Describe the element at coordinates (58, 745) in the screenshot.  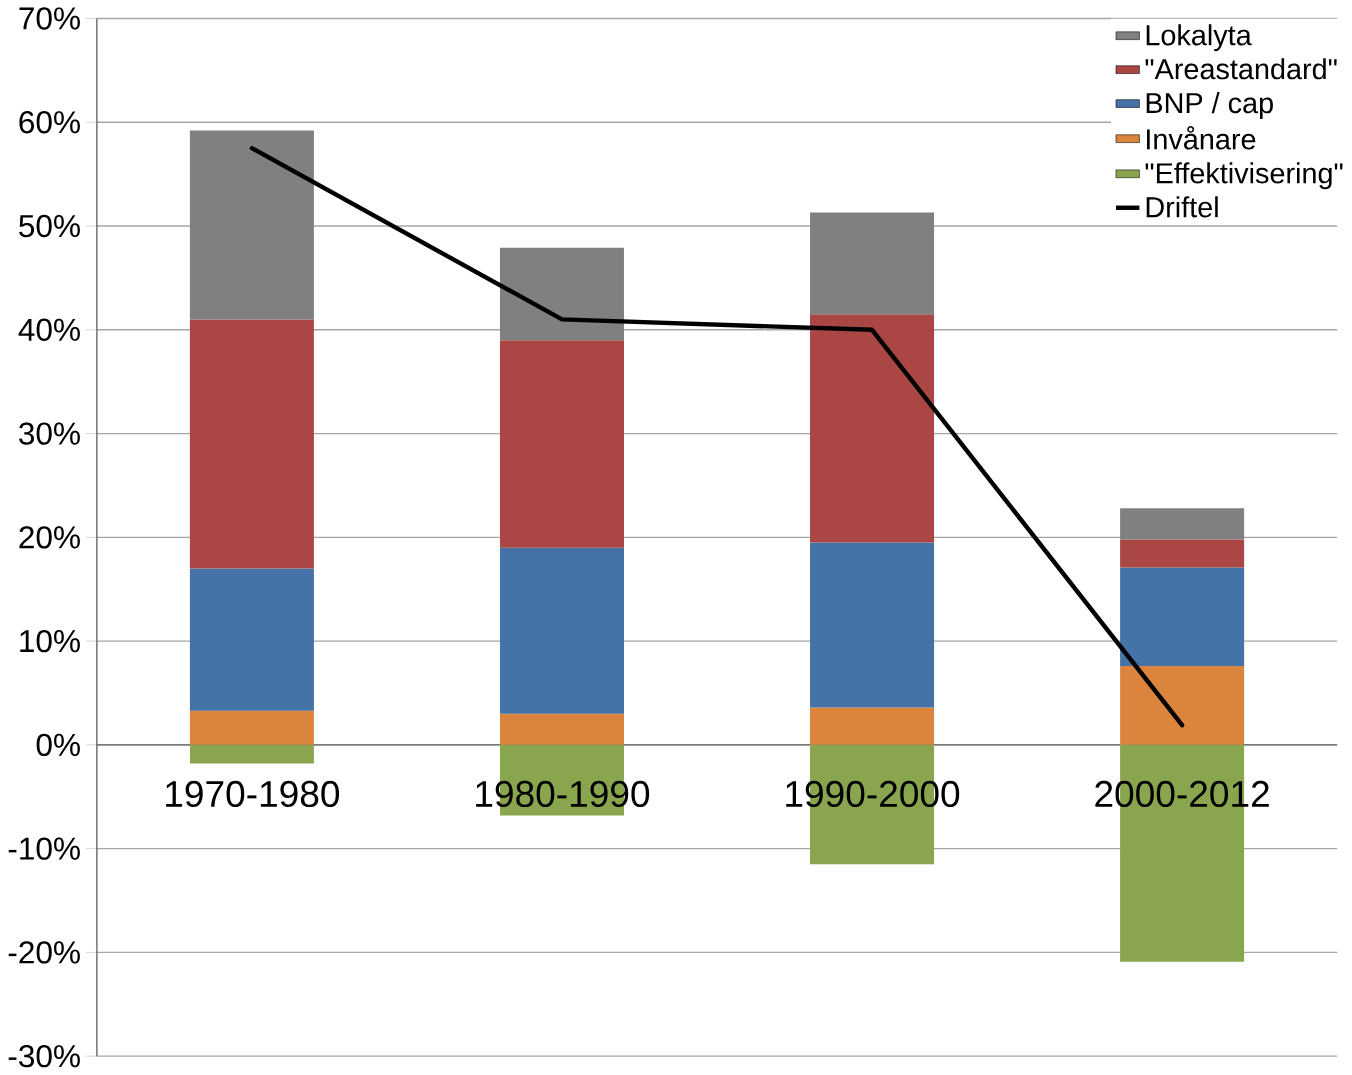
I see `y-tick-label: 0%` at that location.